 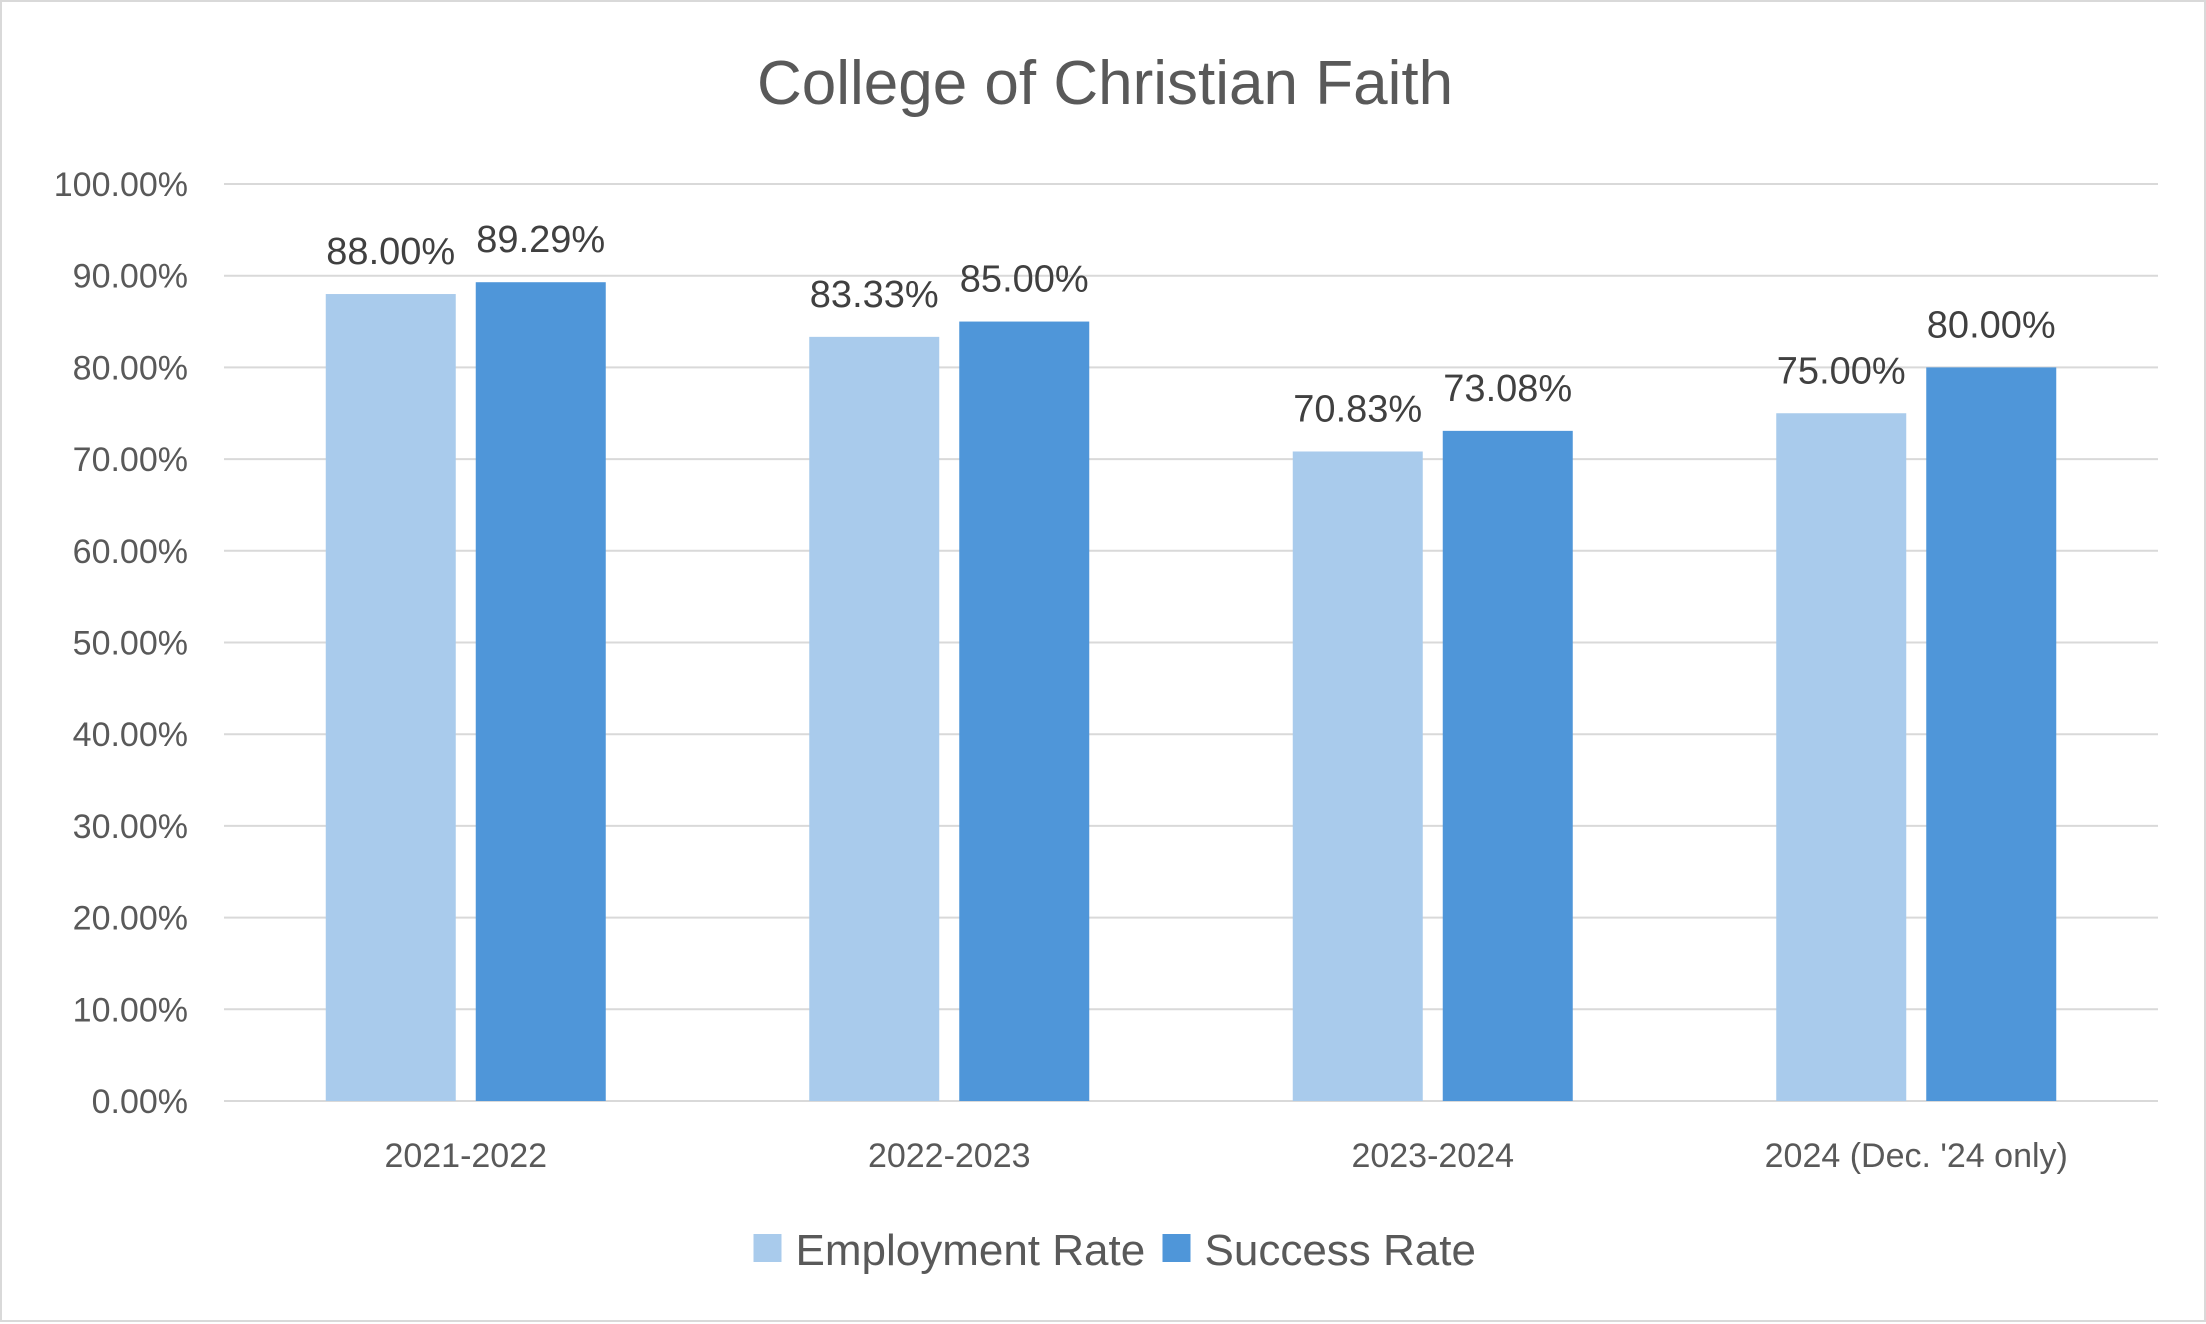 What do you see at coordinates (130, 277) in the screenshot?
I see `y-tick-label: 90.00%` at bounding box center [130, 277].